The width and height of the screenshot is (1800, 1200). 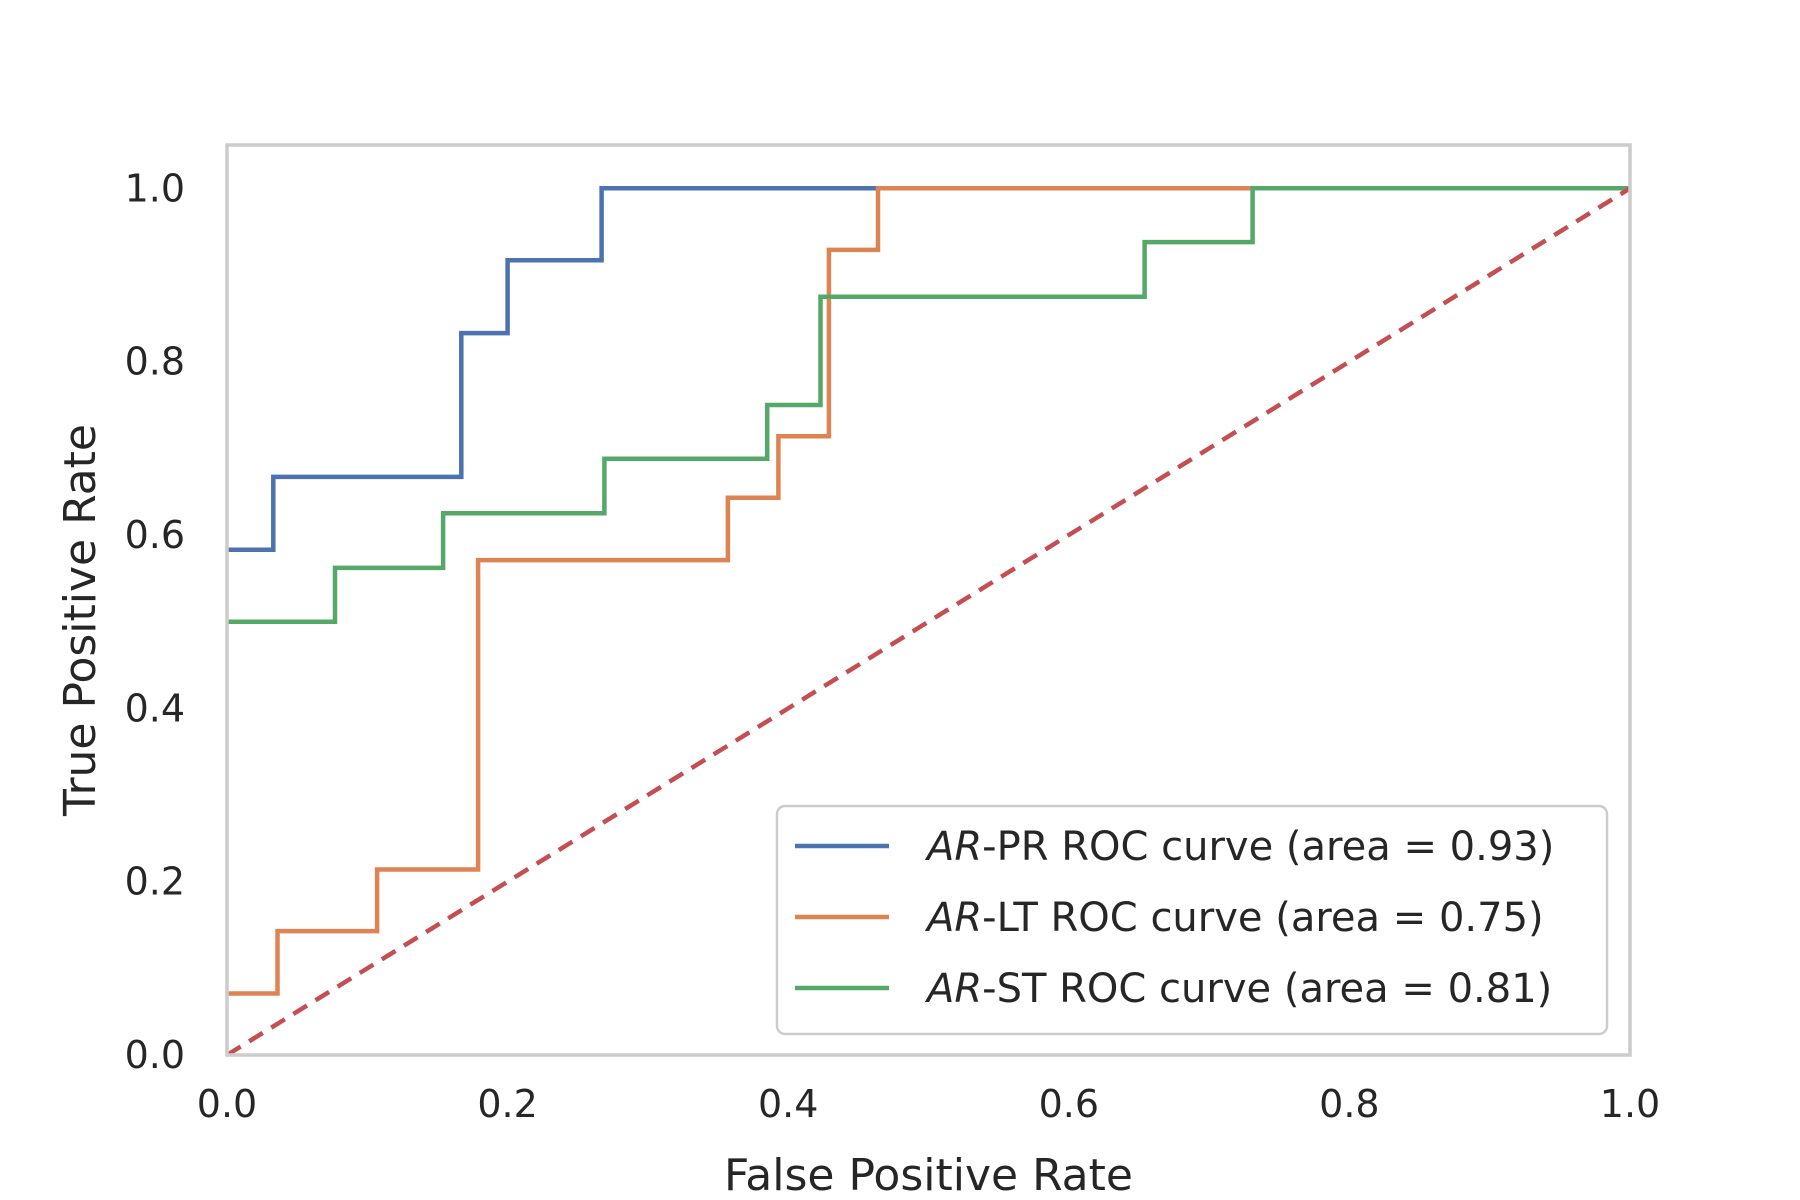 What do you see at coordinates (1267, 989) in the screenshot?
I see `legend-entry-text: -ST ROC curve (area = 0.81)` at bounding box center [1267, 989].